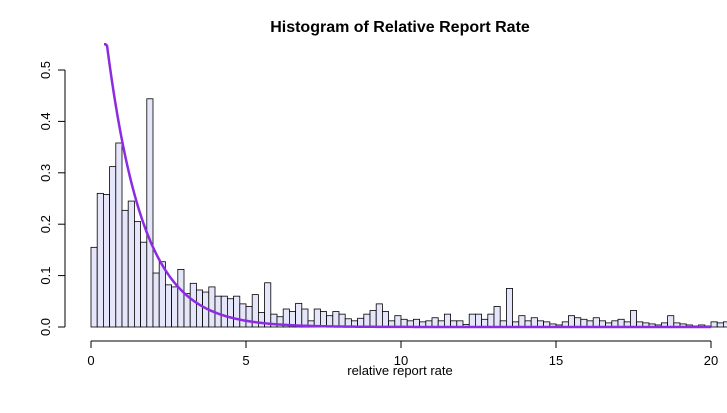 This screenshot has height=413, width=727. Describe the element at coordinates (52, 198) in the screenshot. I see `y-axis: 0.0 0.1 0.2 0.3 0.4 0.5` at that location.